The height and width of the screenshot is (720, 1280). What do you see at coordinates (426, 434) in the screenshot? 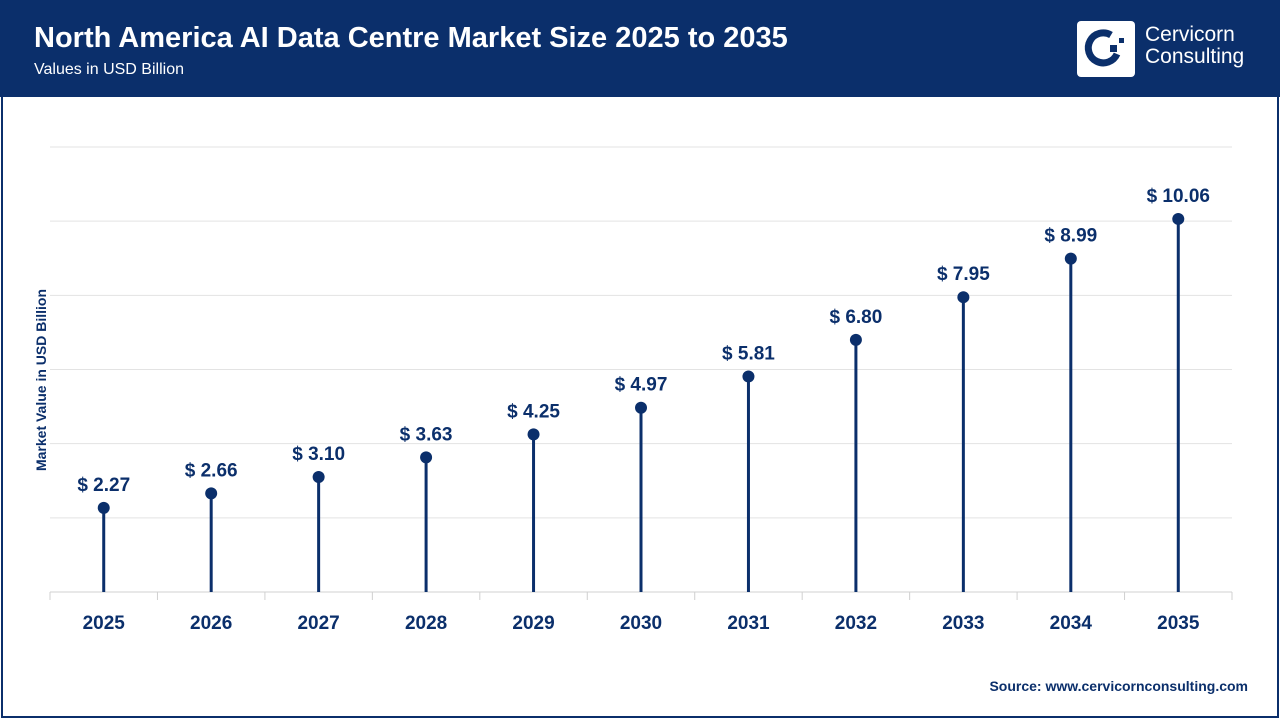
I see `data-label: $ 3.63` at bounding box center [426, 434].